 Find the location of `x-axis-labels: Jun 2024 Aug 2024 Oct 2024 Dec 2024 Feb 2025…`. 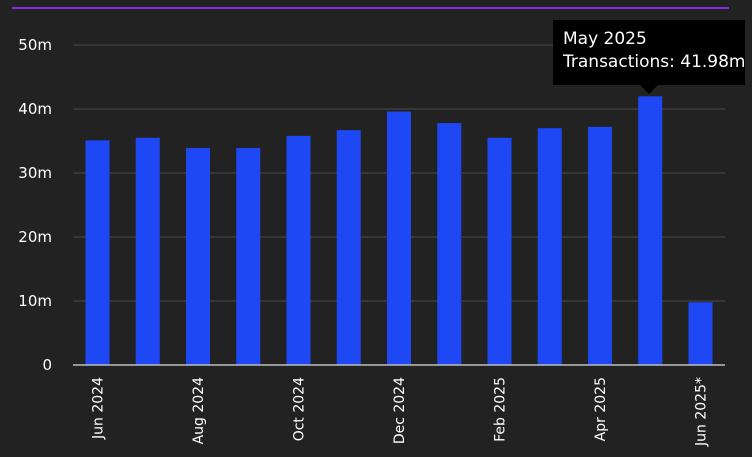

x-axis-labels: Jun 2024 Aug 2024 Oct 2024 Dec 2024 Feb 2025… is located at coordinates (400, 412).